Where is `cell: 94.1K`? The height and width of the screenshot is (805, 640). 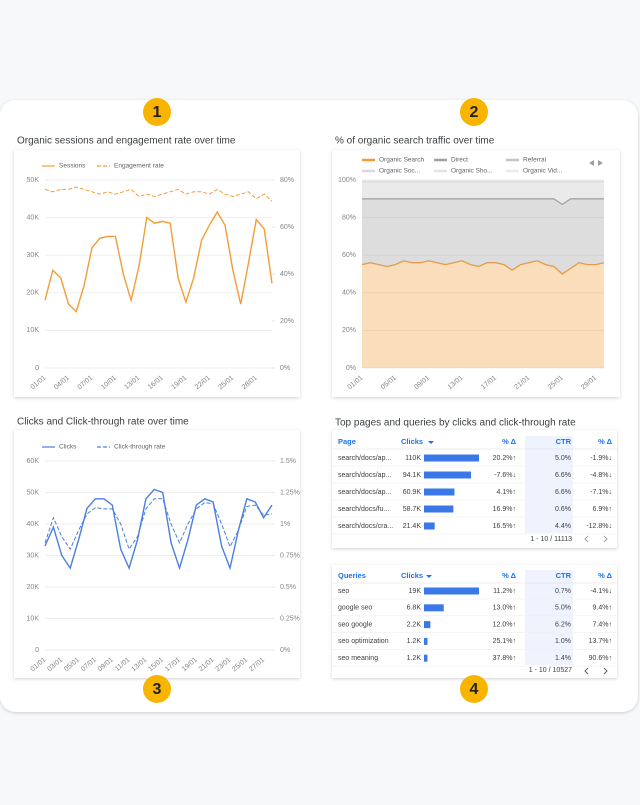
cell: 94.1K is located at coordinates (412, 475).